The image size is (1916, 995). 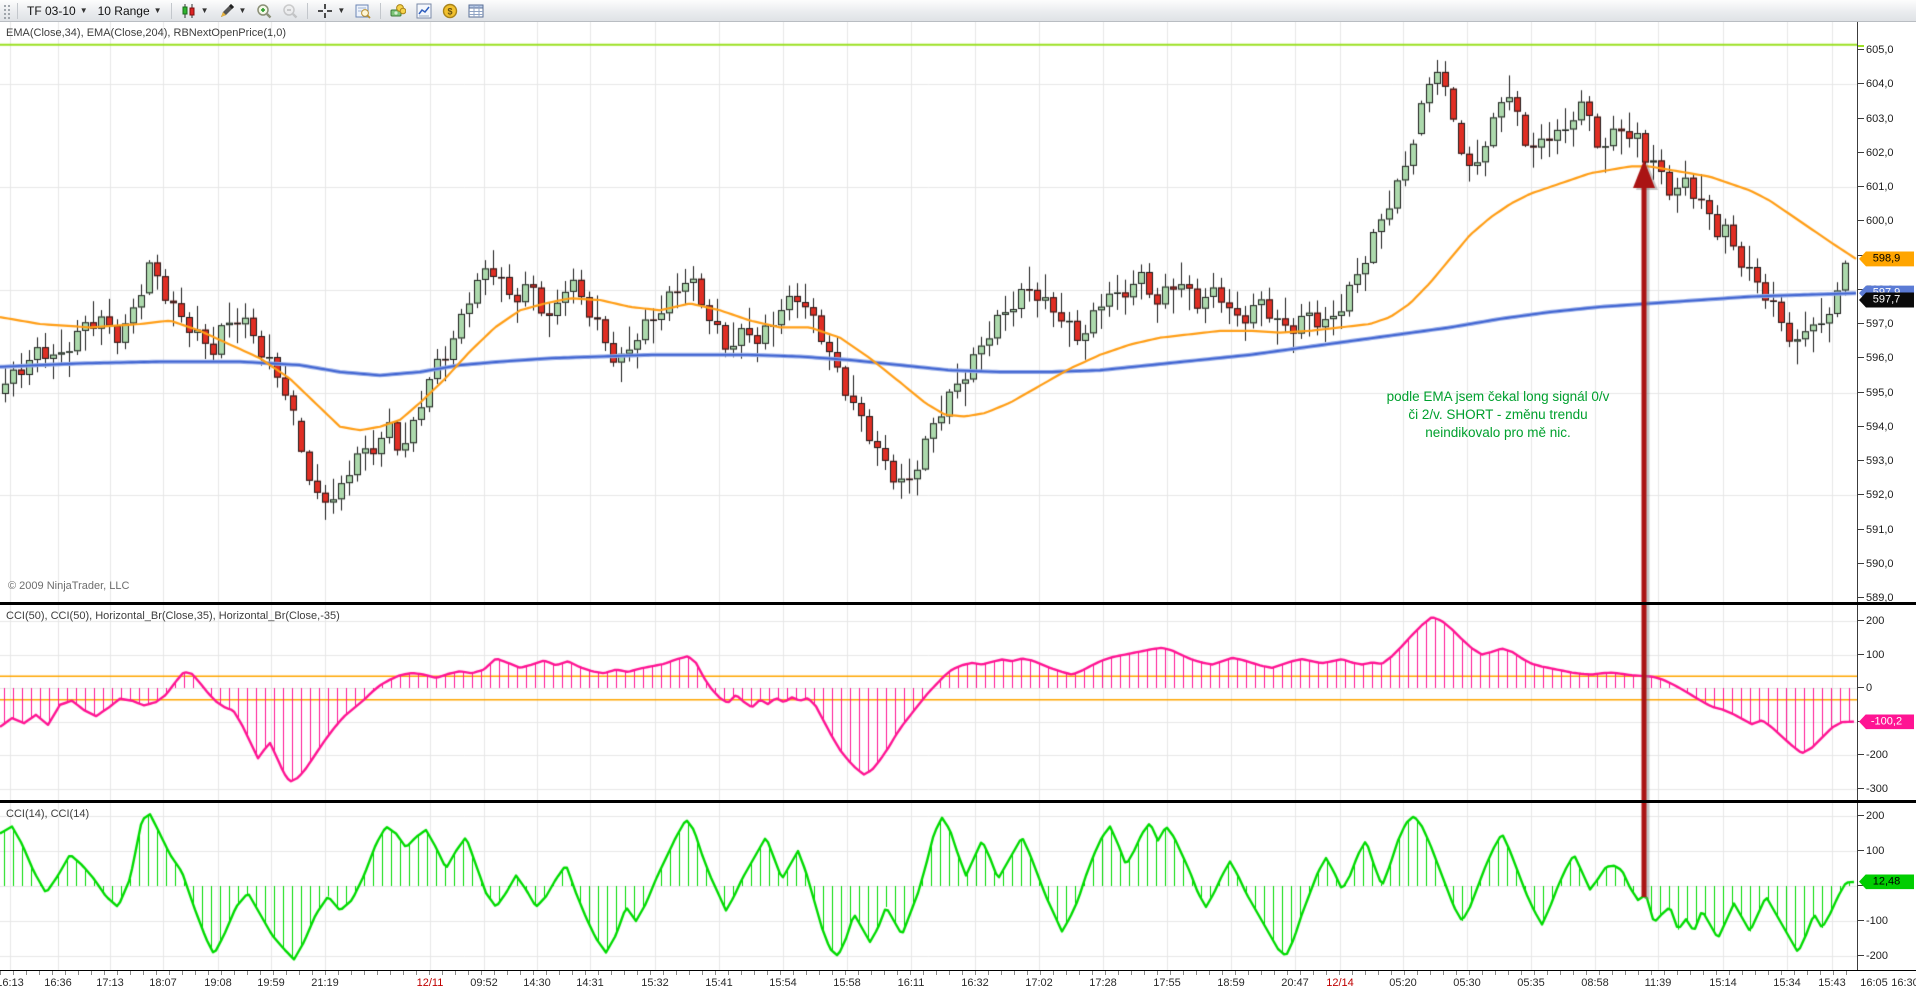 I want to click on chart-style-button: ▼, so click(x=195, y=11).